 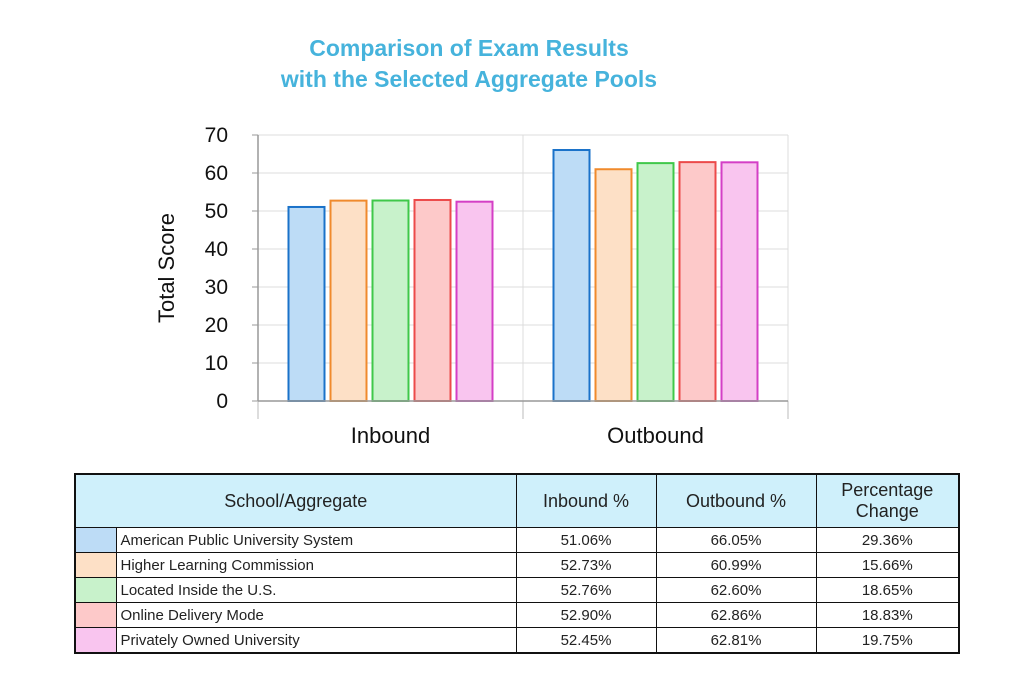 What do you see at coordinates (216, 268) in the screenshot?
I see `y-tick-labels: 0 10 20 30 40 50 60 70` at bounding box center [216, 268].